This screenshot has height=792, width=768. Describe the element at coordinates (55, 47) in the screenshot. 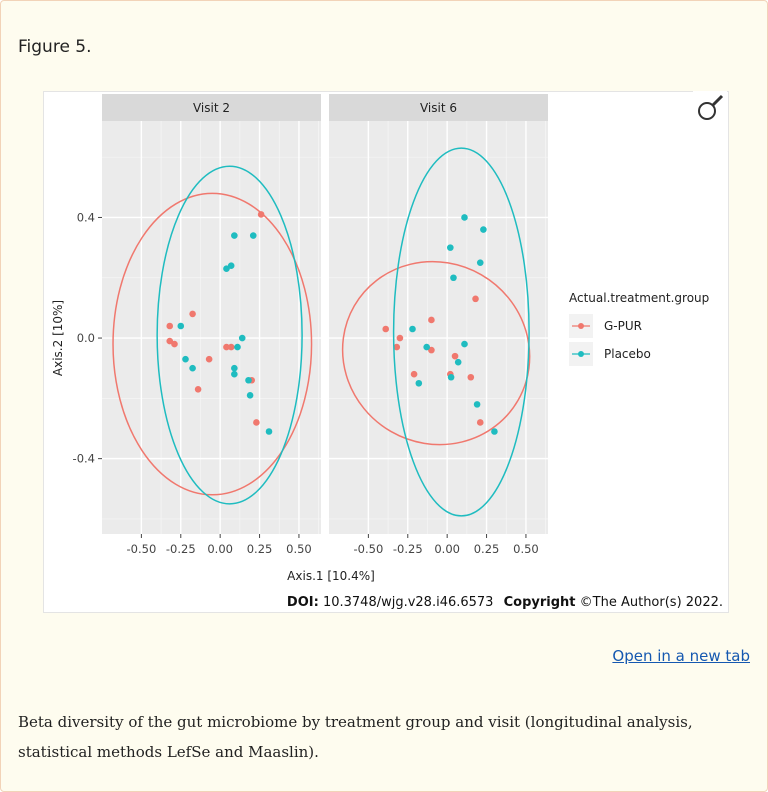

I see `figure-label: Figure 5.` at that location.